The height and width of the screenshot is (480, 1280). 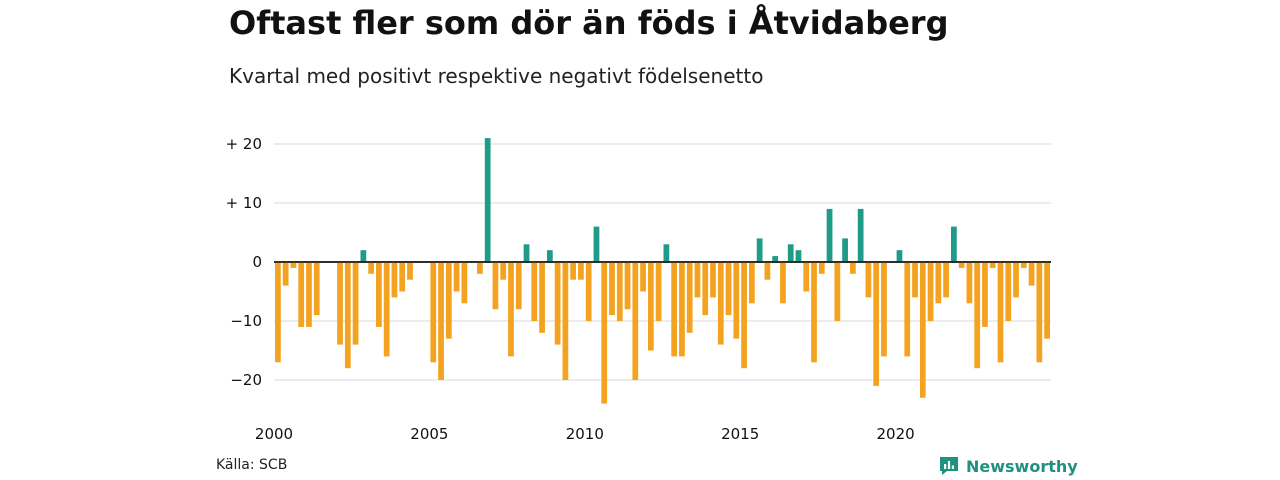 What do you see at coordinates (977, 315) in the screenshot?
I see `bar-2022-q3` at bounding box center [977, 315].